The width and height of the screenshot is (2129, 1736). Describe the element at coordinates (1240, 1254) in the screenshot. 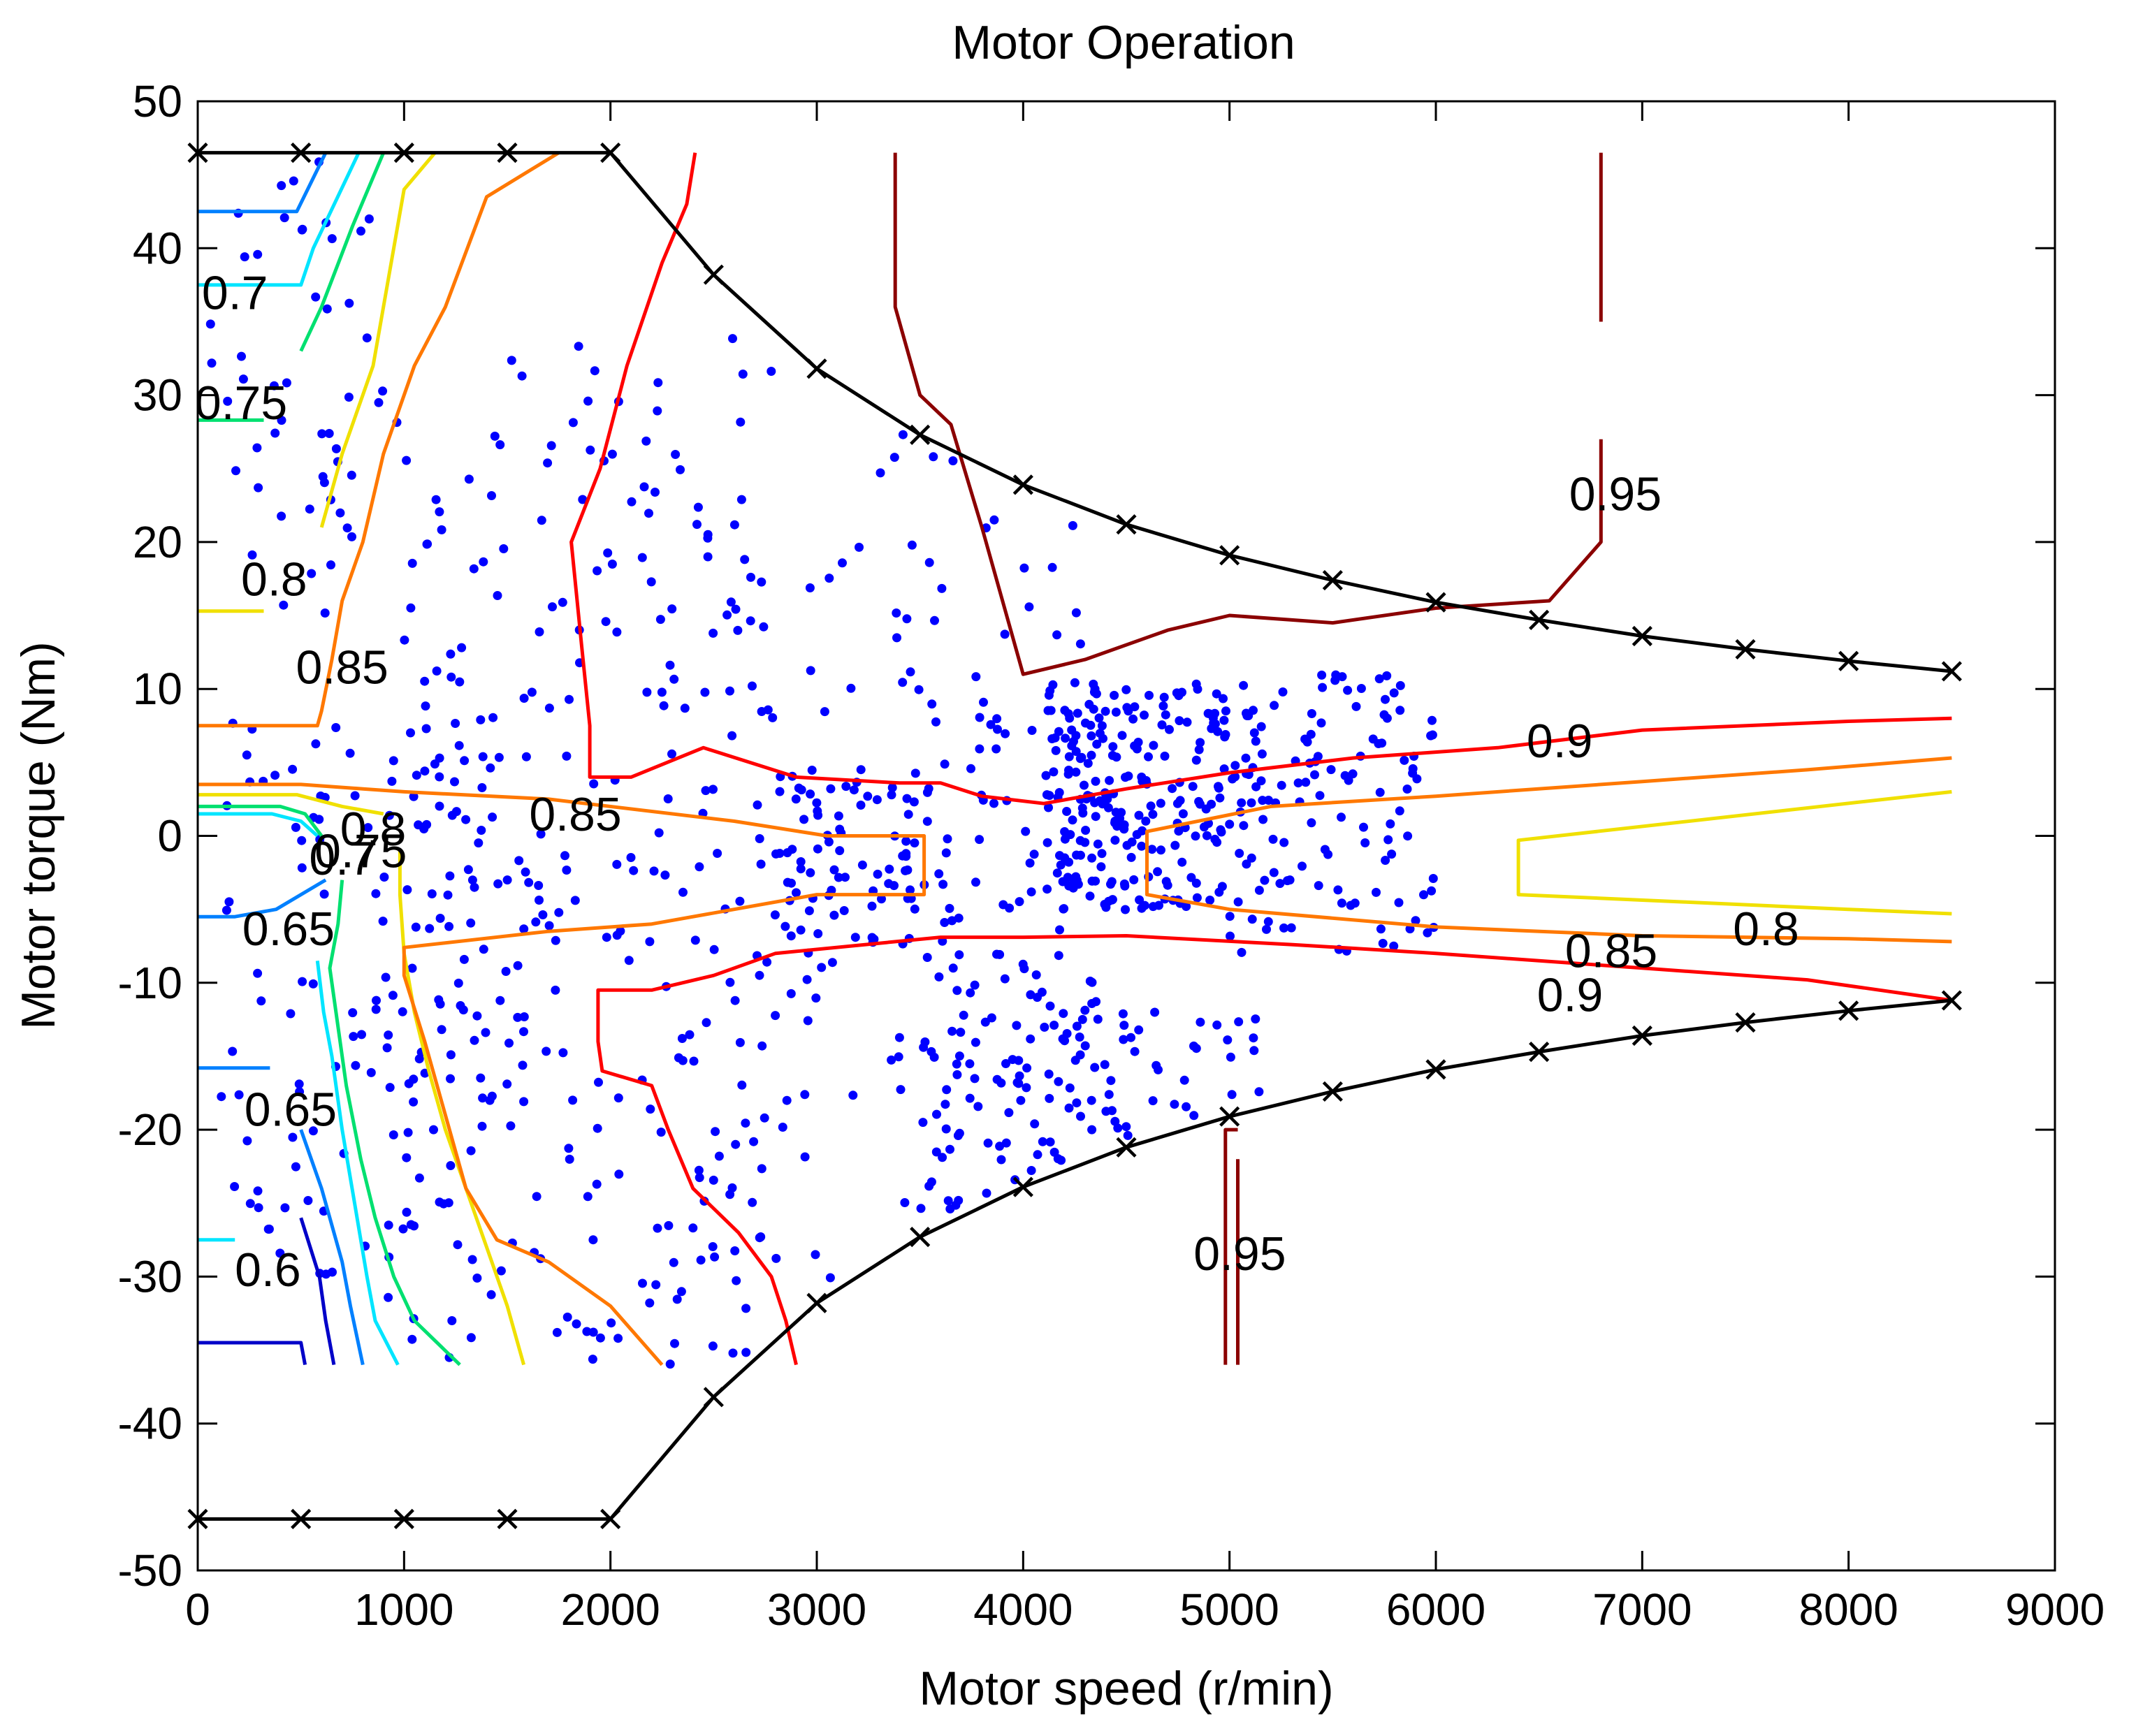

I see `contour-label: 0.95` at that location.